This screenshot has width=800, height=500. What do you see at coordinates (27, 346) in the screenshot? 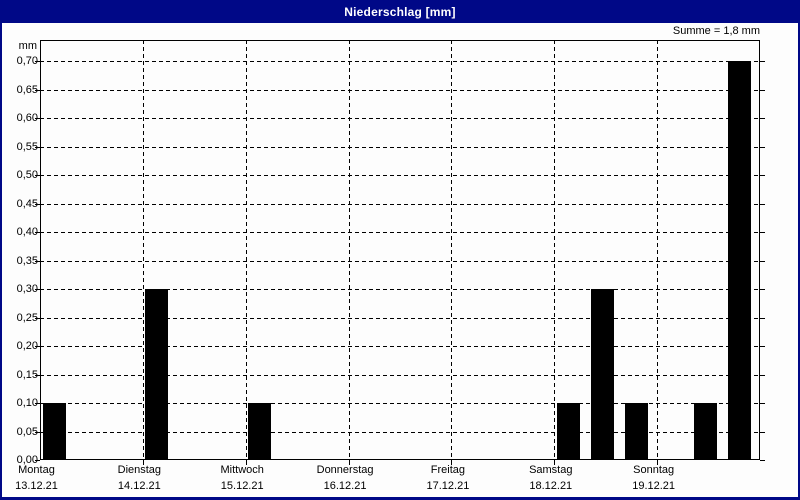
I see `y-tick-label: 0,20` at bounding box center [27, 346].